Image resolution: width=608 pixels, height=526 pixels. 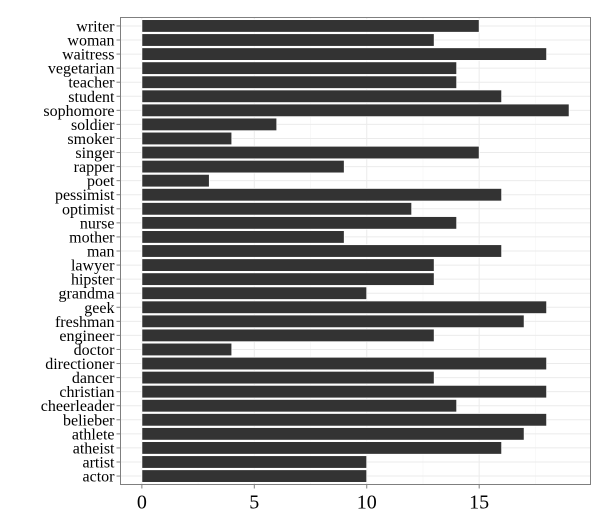 I want to click on bar-athlete, so click(x=333, y=434).